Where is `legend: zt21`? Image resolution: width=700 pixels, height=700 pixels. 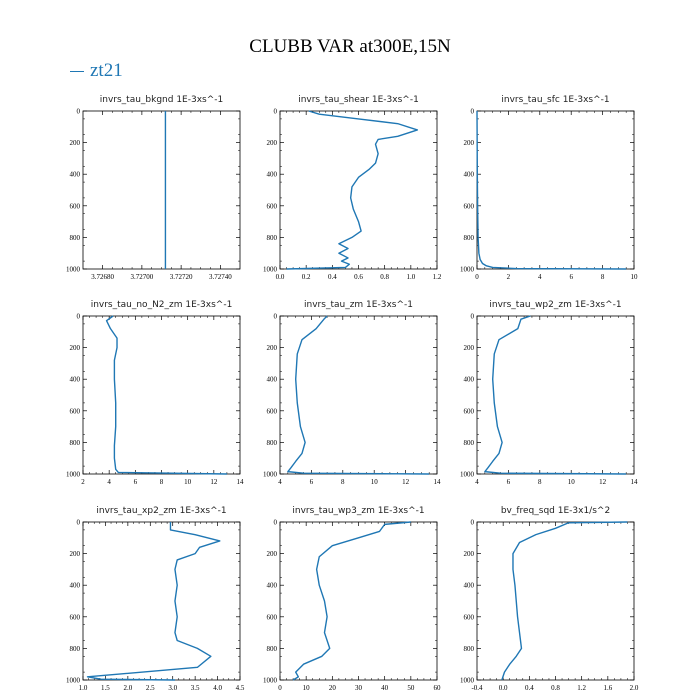 legend: zt21 is located at coordinates (96, 71).